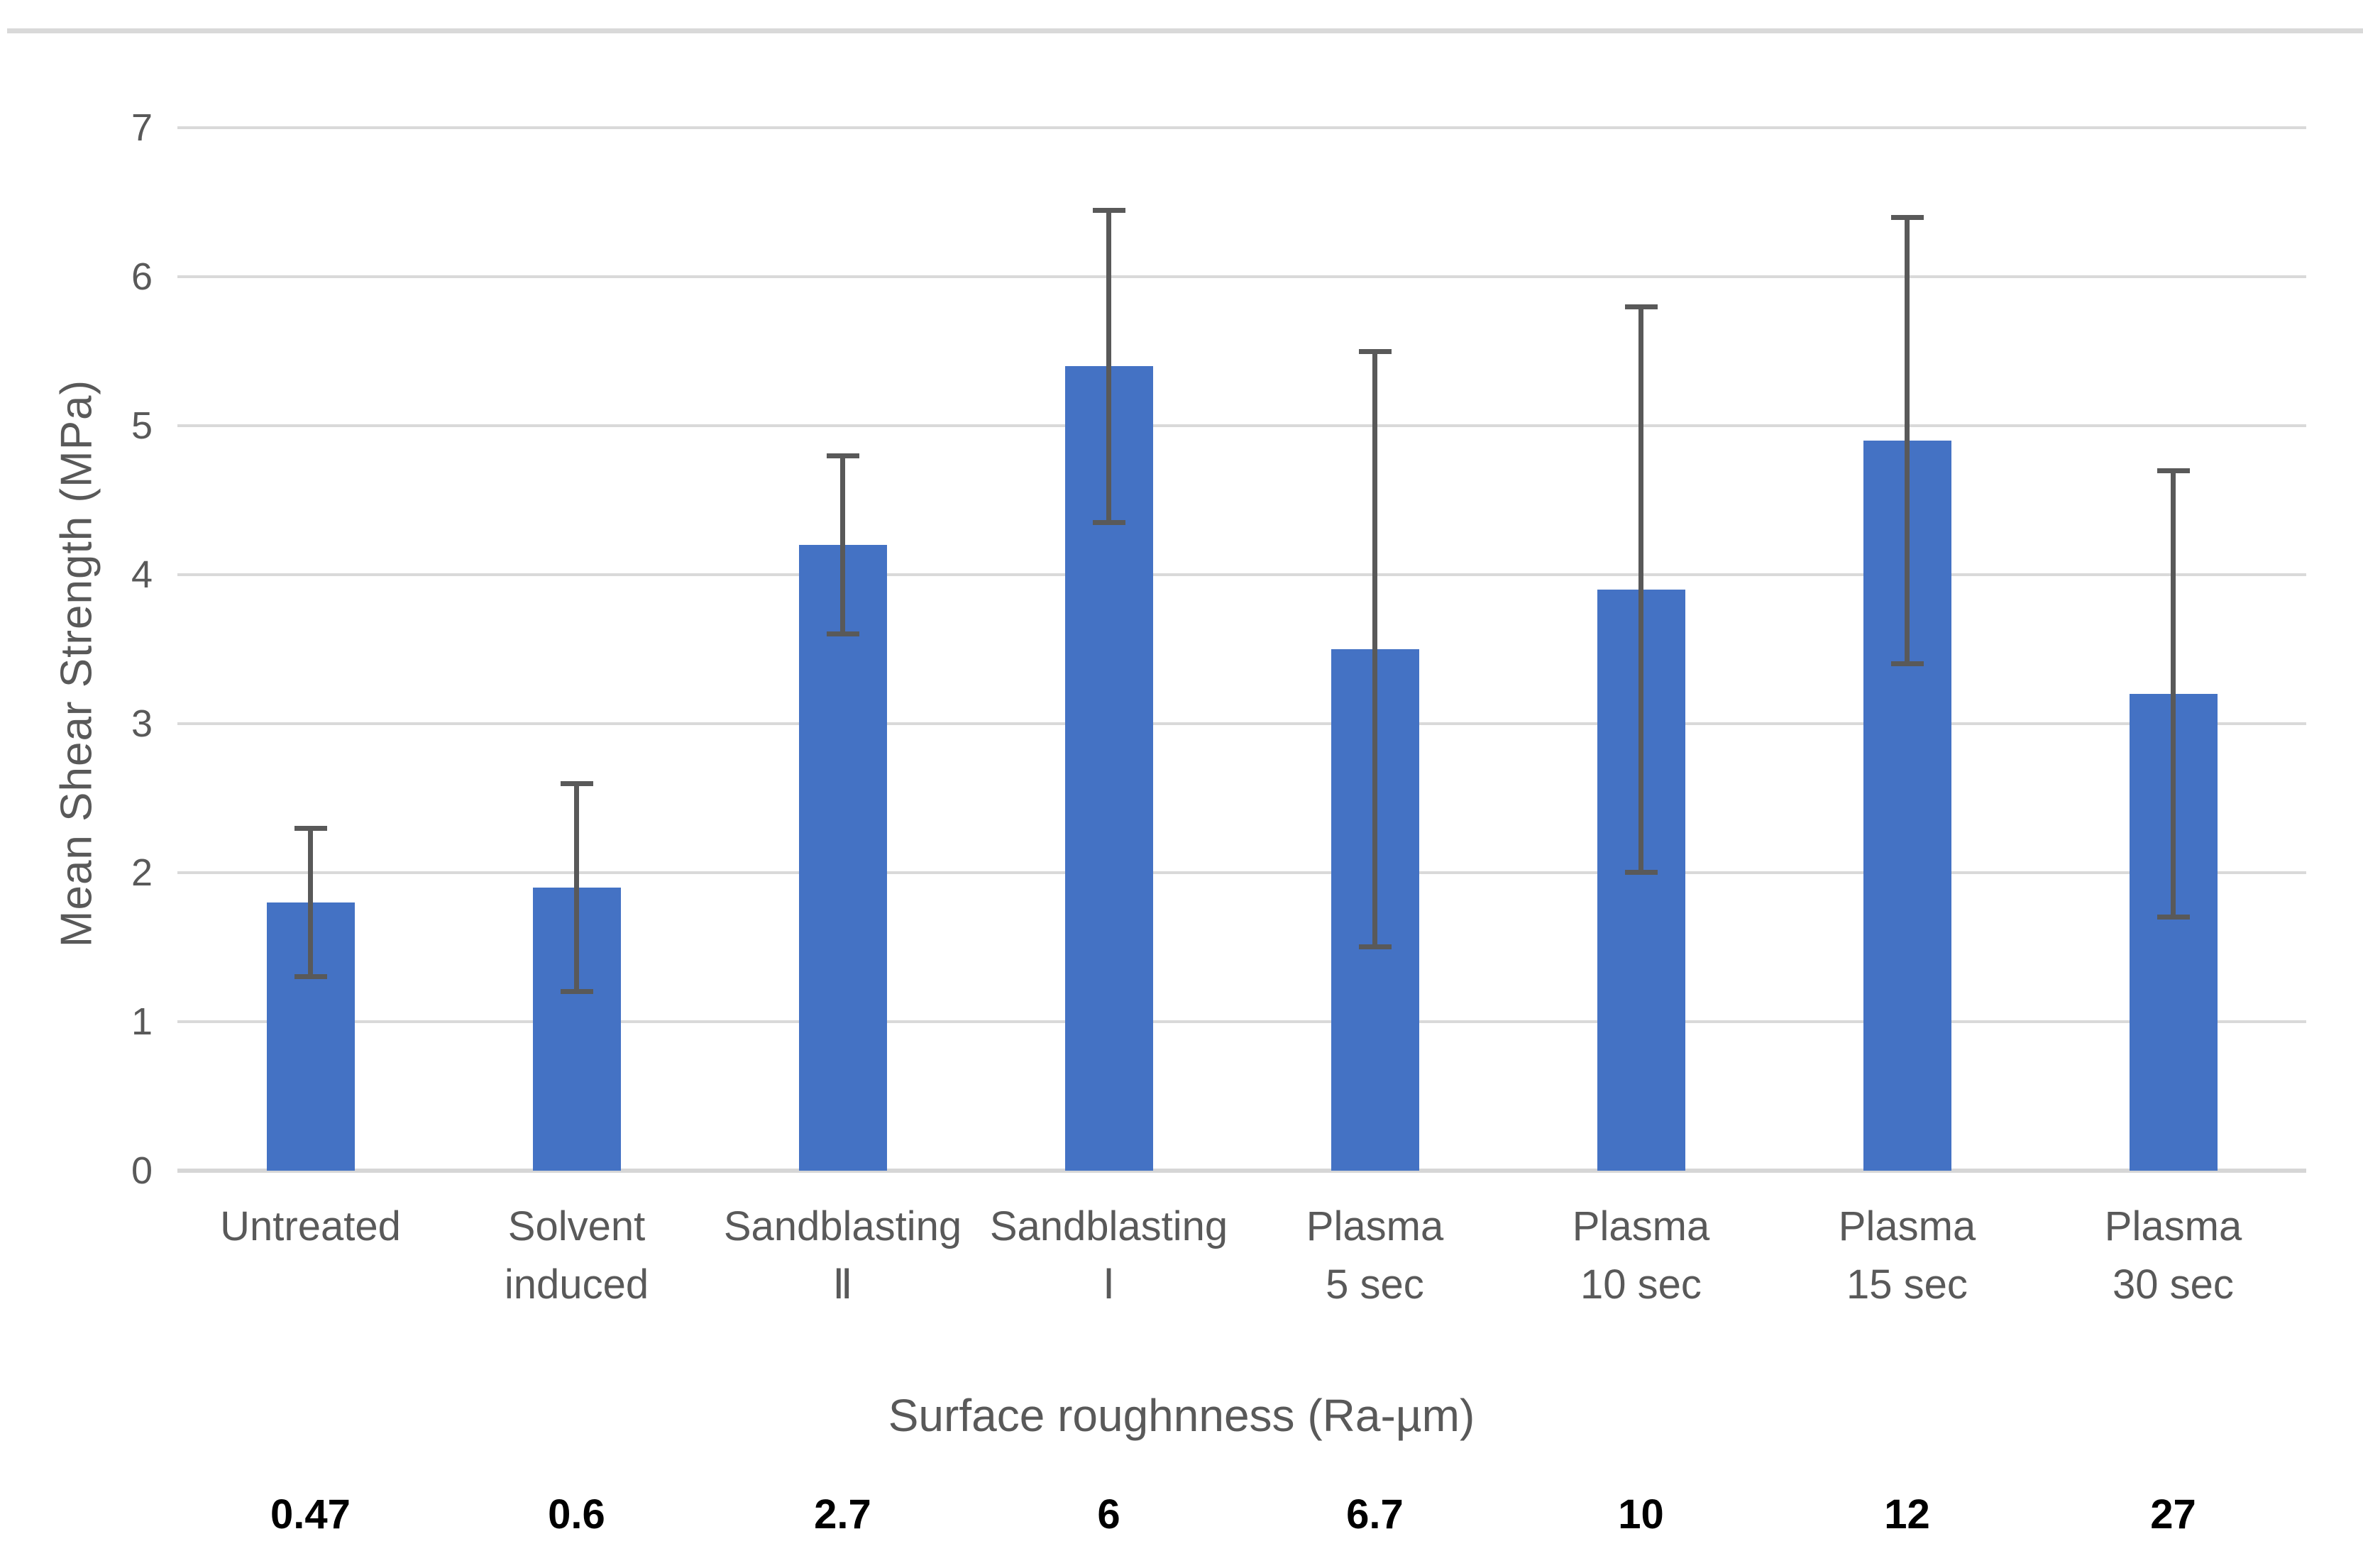 The image size is (2363, 1568). What do you see at coordinates (2173, 1284) in the screenshot?
I see `category-label-line: 30 sec` at bounding box center [2173, 1284].